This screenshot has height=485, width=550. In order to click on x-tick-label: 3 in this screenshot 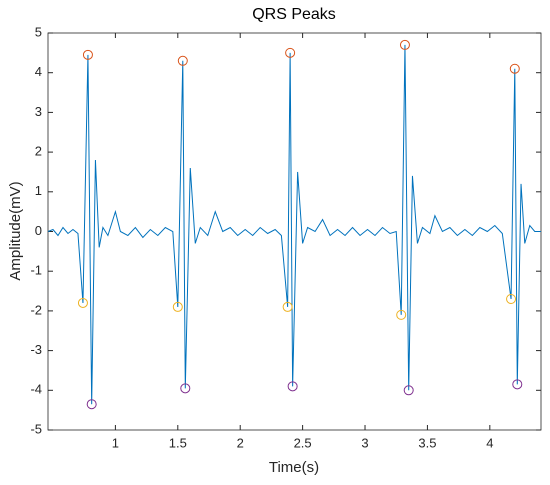, I will do `click(364, 442)`.